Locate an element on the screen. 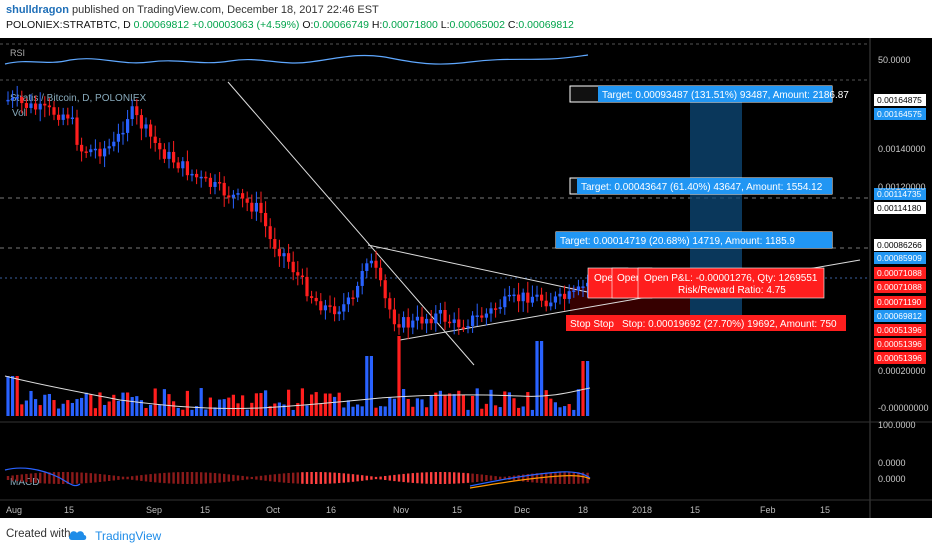  open-pl-box is located at coordinates (731, 283).